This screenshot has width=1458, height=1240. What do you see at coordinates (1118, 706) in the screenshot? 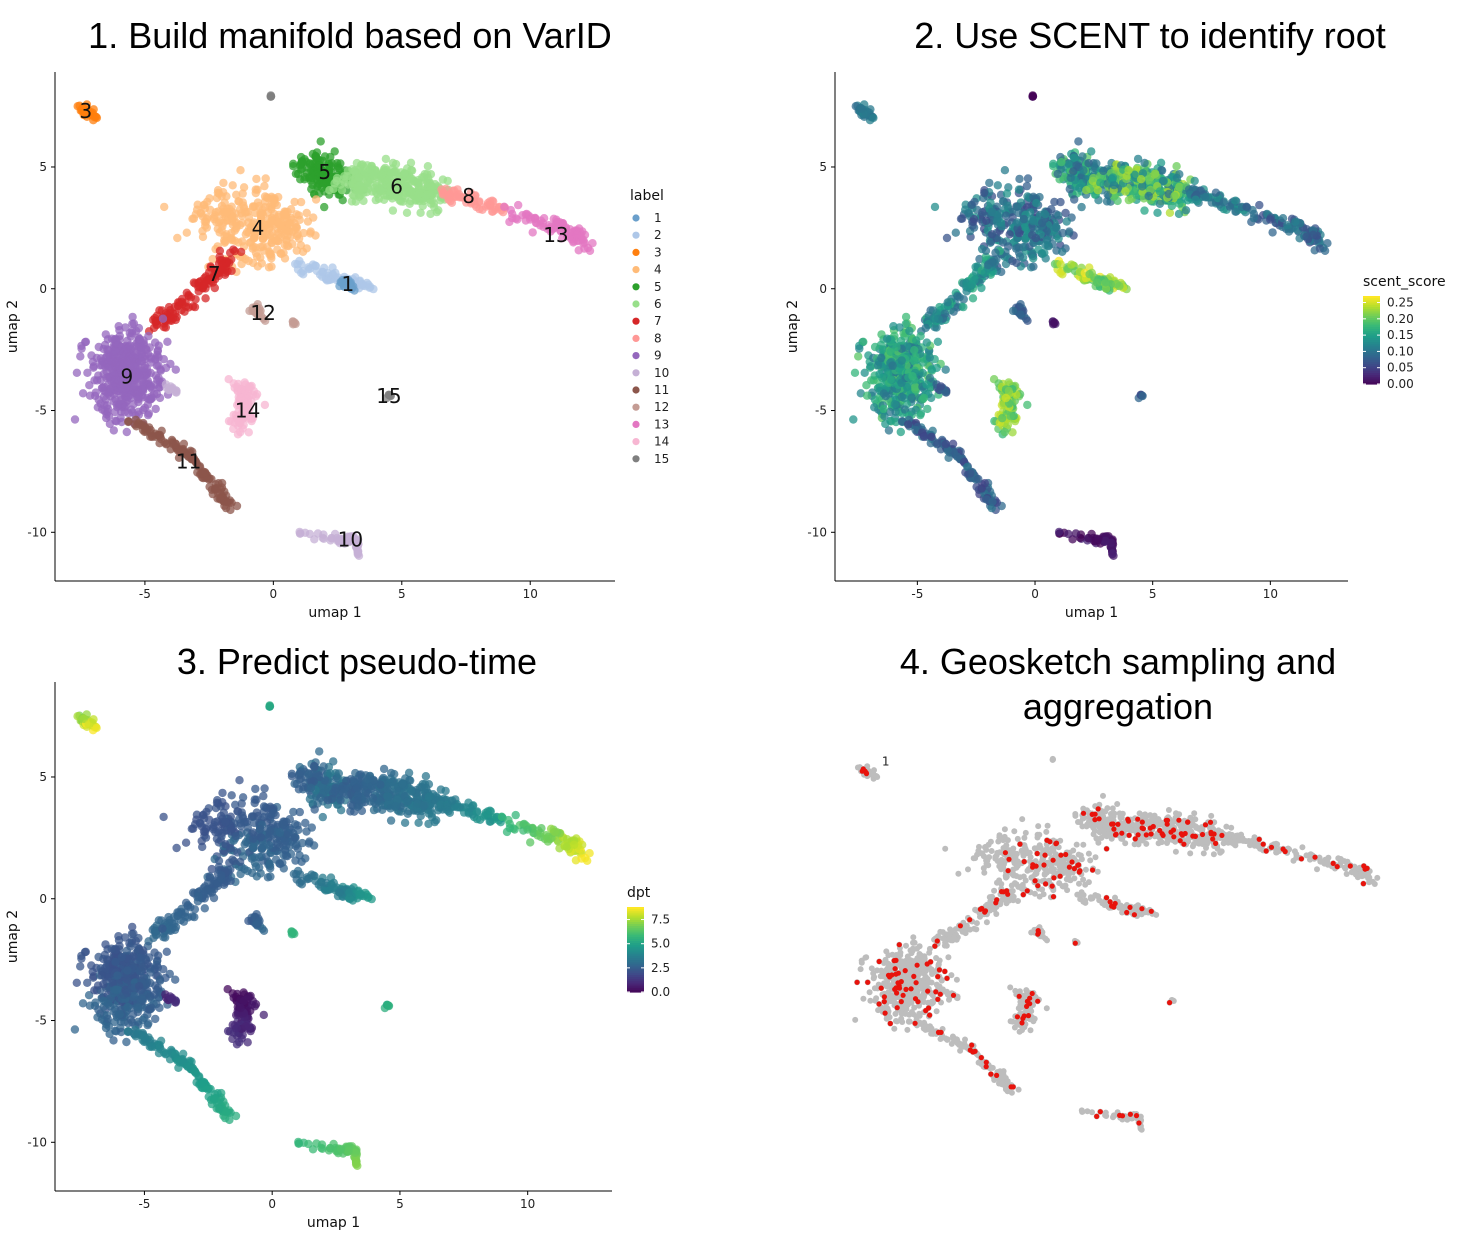
I see `panel-4-title-line-2: aggregation` at bounding box center [1118, 706].